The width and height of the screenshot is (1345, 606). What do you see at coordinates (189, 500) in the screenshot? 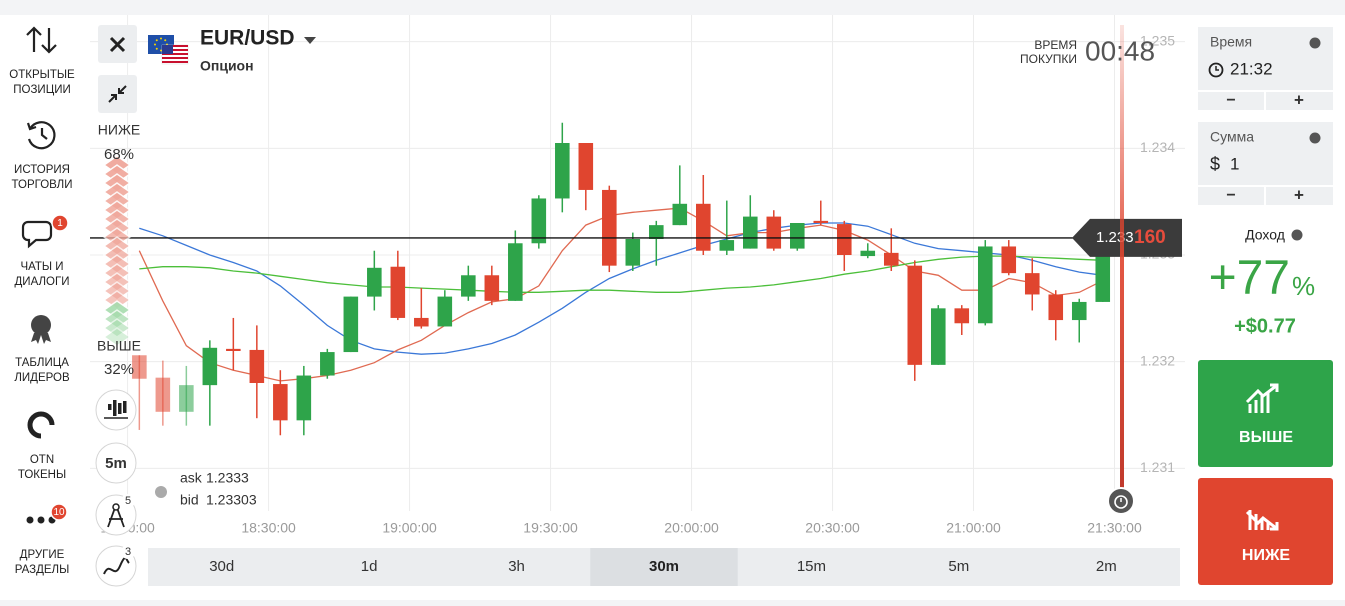
I see `quote-label: bid` at bounding box center [189, 500].